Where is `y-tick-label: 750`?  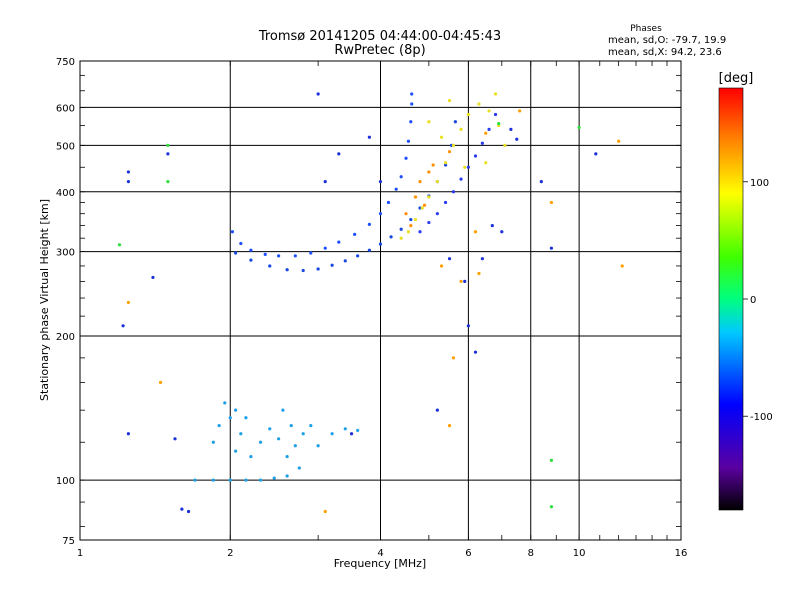 y-tick-label: 750 is located at coordinates (65, 62).